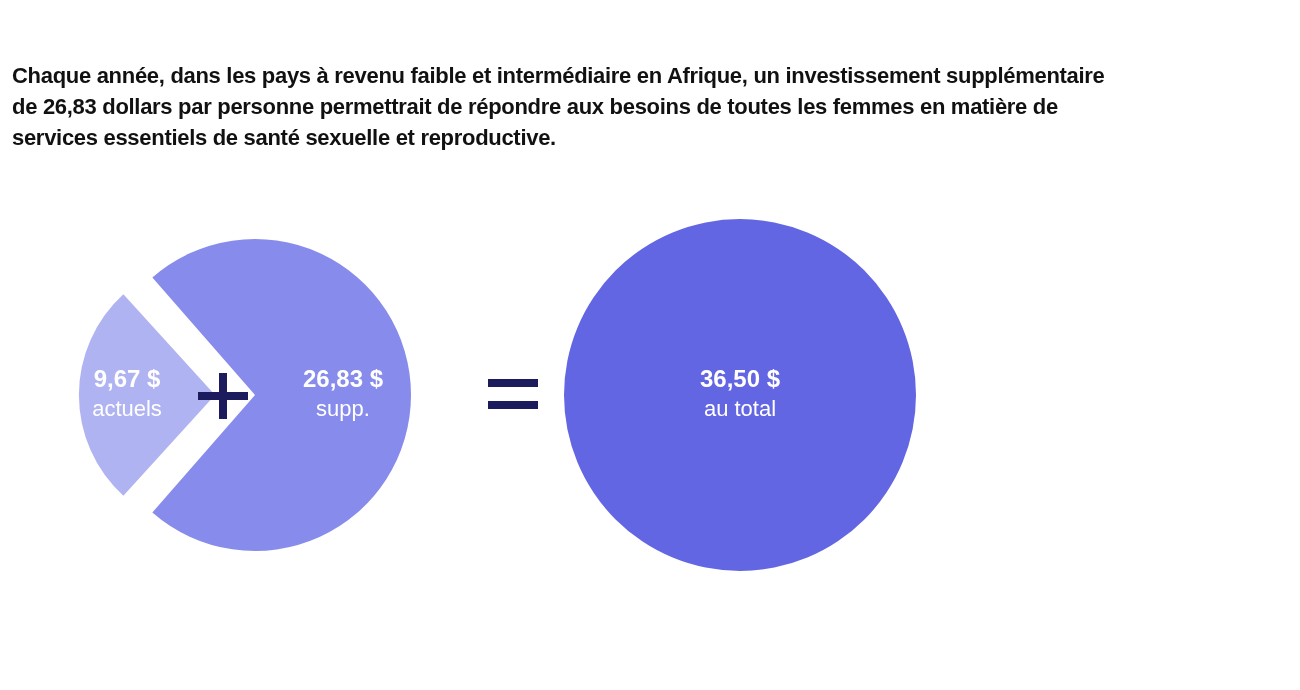 This screenshot has height=690, width=1300. What do you see at coordinates (559, 107) in the screenshot?
I see `text: Chaque année, dans les pays à revenu faible et intermédiaire en Afrique, un investissement supplémentaire de 26,83 dollars par personne permettrait de répondre aux besoins de toutes les femmes en matière de services essentiels de santé sexuelle et reproductive.` at bounding box center [559, 107].